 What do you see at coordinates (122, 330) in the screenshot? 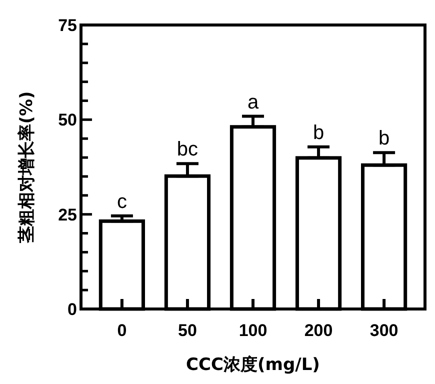
I see `x-tick-label: 0` at bounding box center [122, 330].